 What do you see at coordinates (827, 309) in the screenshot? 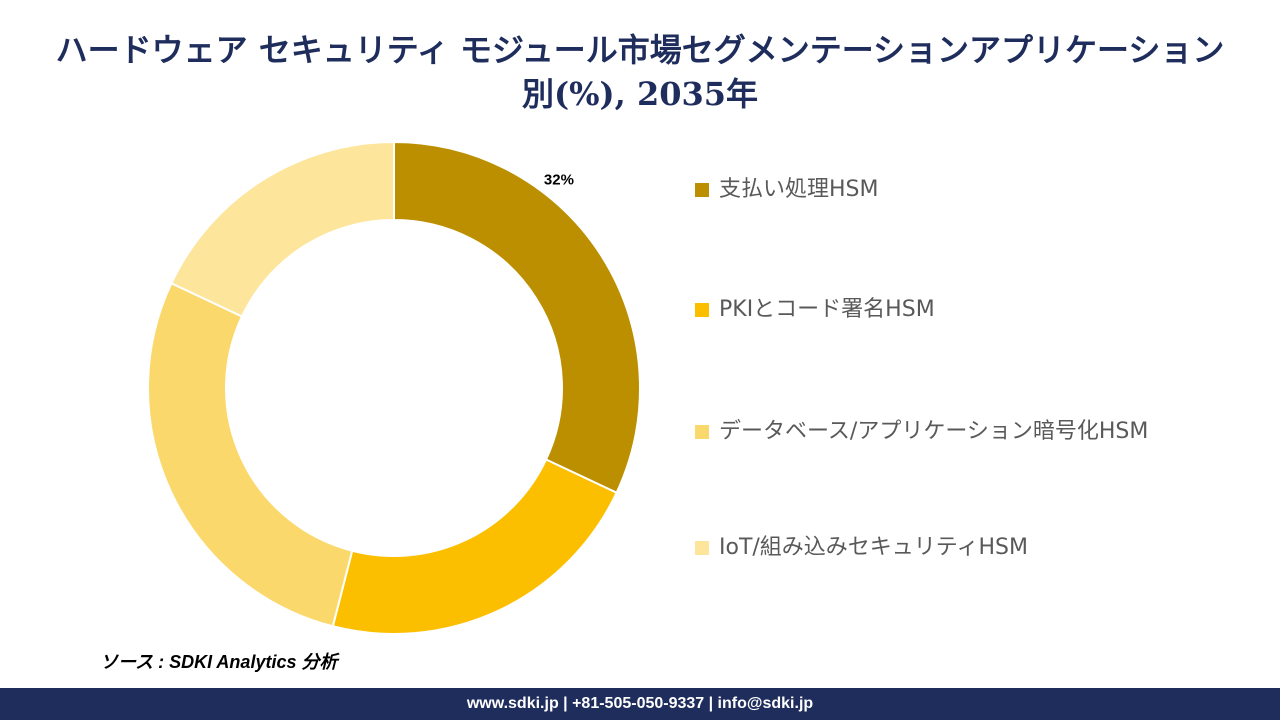
I see `legend-label: PKIとコード署名HSM` at bounding box center [827, 309].